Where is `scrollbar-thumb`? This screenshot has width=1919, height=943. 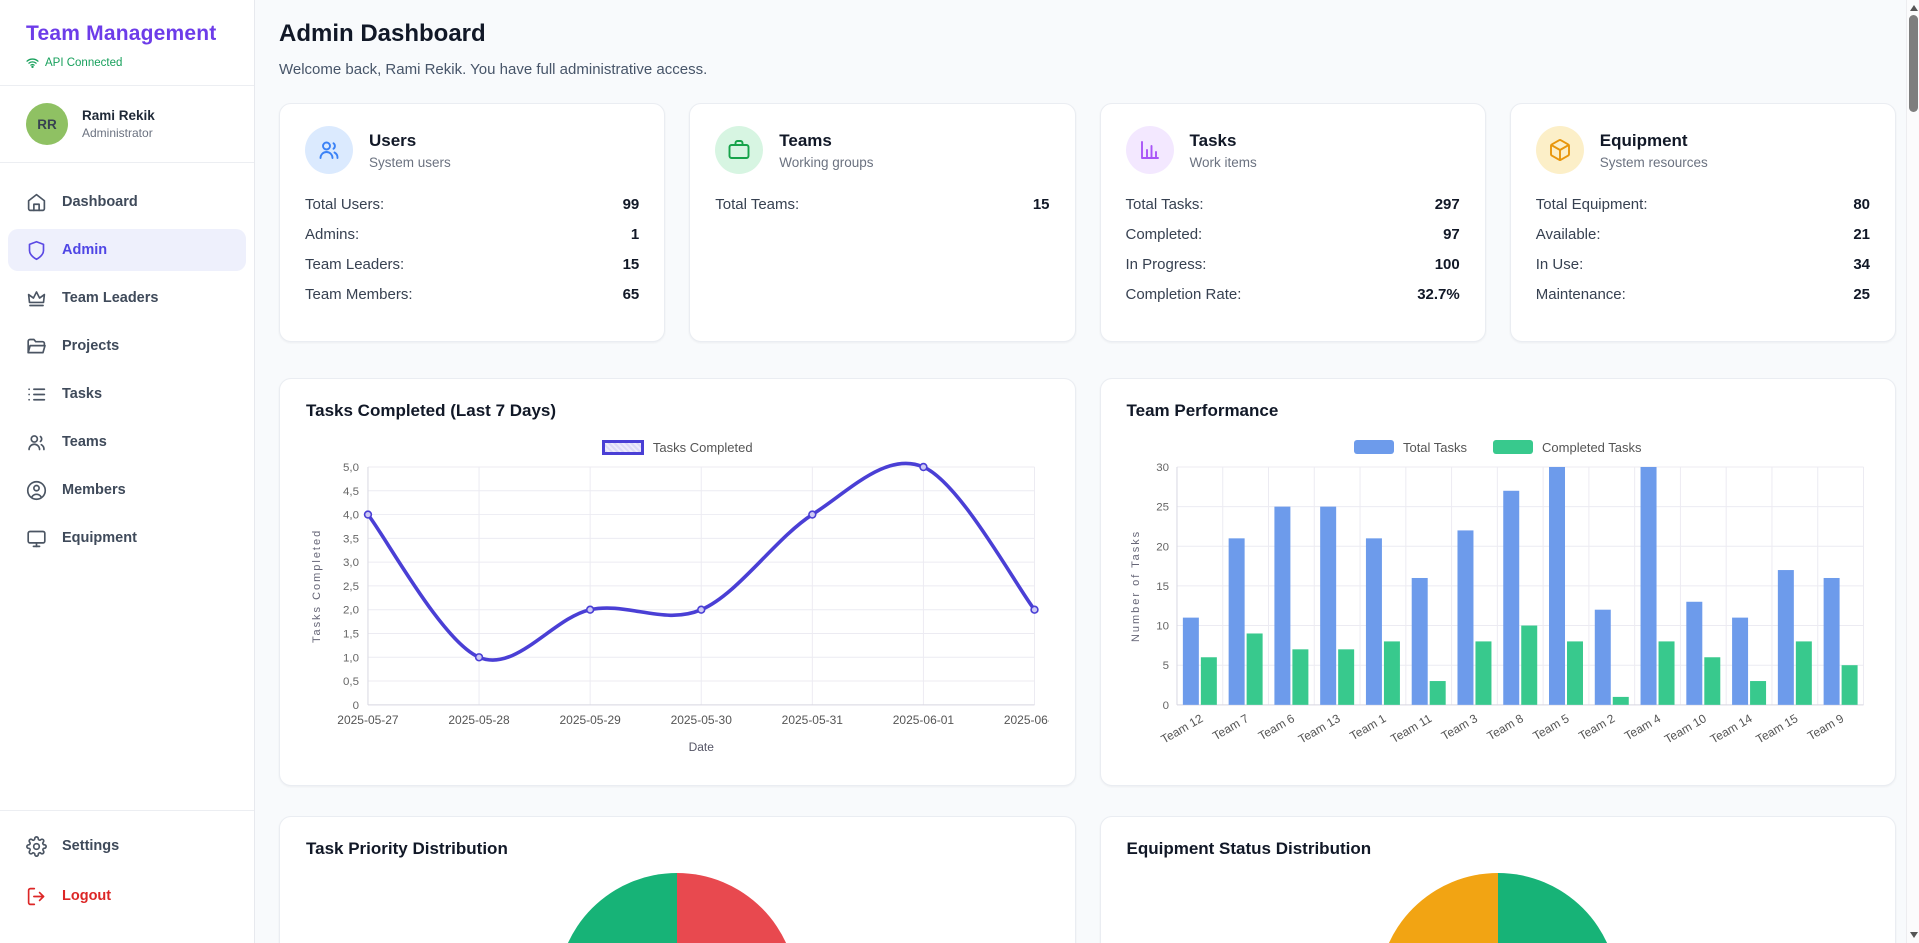
scrollbar-thumb is located at coordinates (1913, 63).